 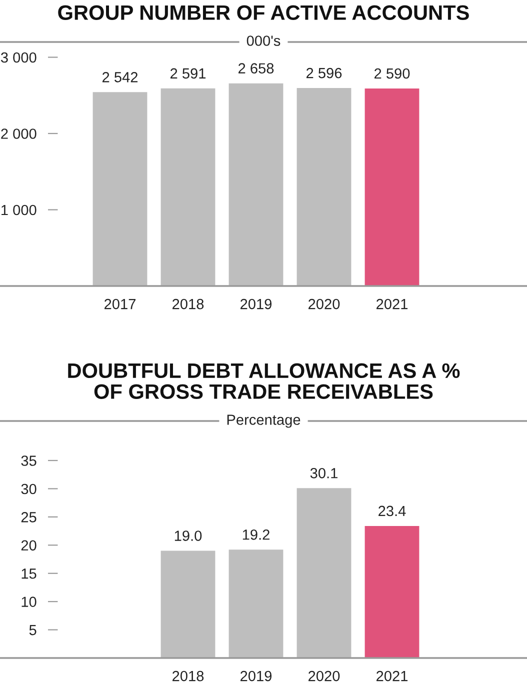 I want to click on data-label: 2 542, so click(x=120, y=77).